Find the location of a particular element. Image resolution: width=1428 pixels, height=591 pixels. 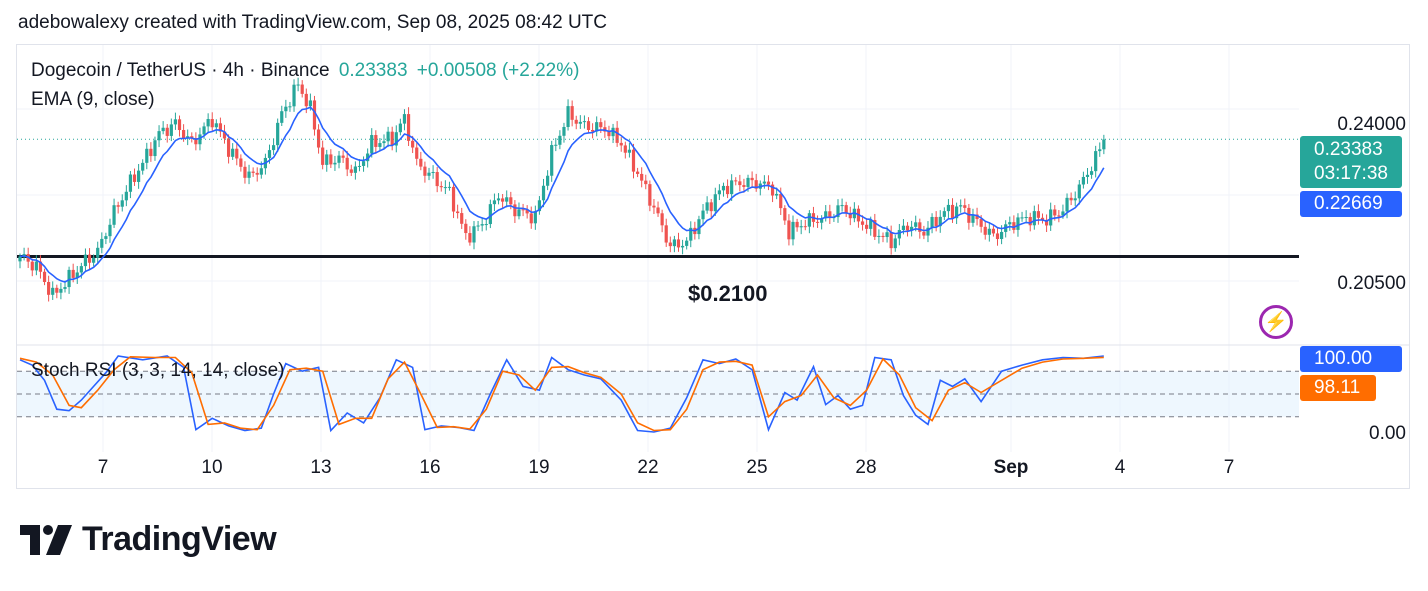

x-tick-13: 13 is located at coordinates (320, 467).